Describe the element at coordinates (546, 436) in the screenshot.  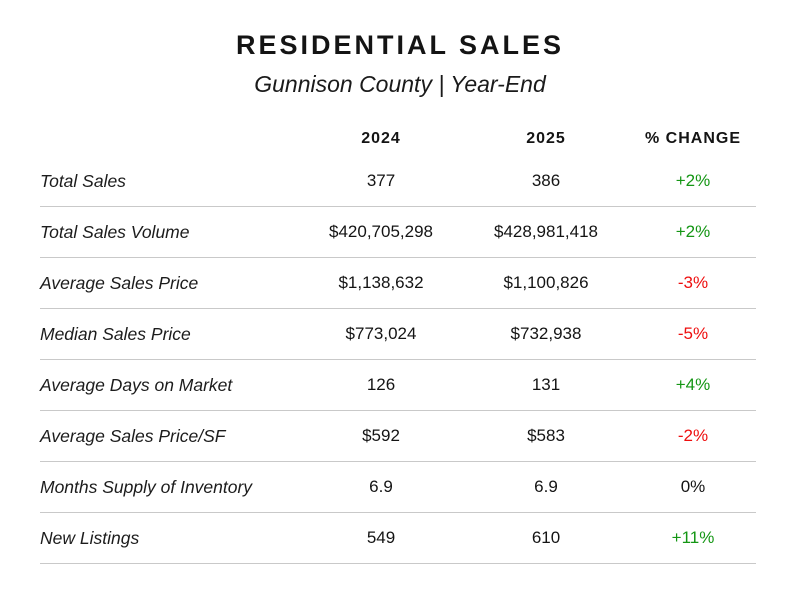
I see `value-2025: $583` at that location.